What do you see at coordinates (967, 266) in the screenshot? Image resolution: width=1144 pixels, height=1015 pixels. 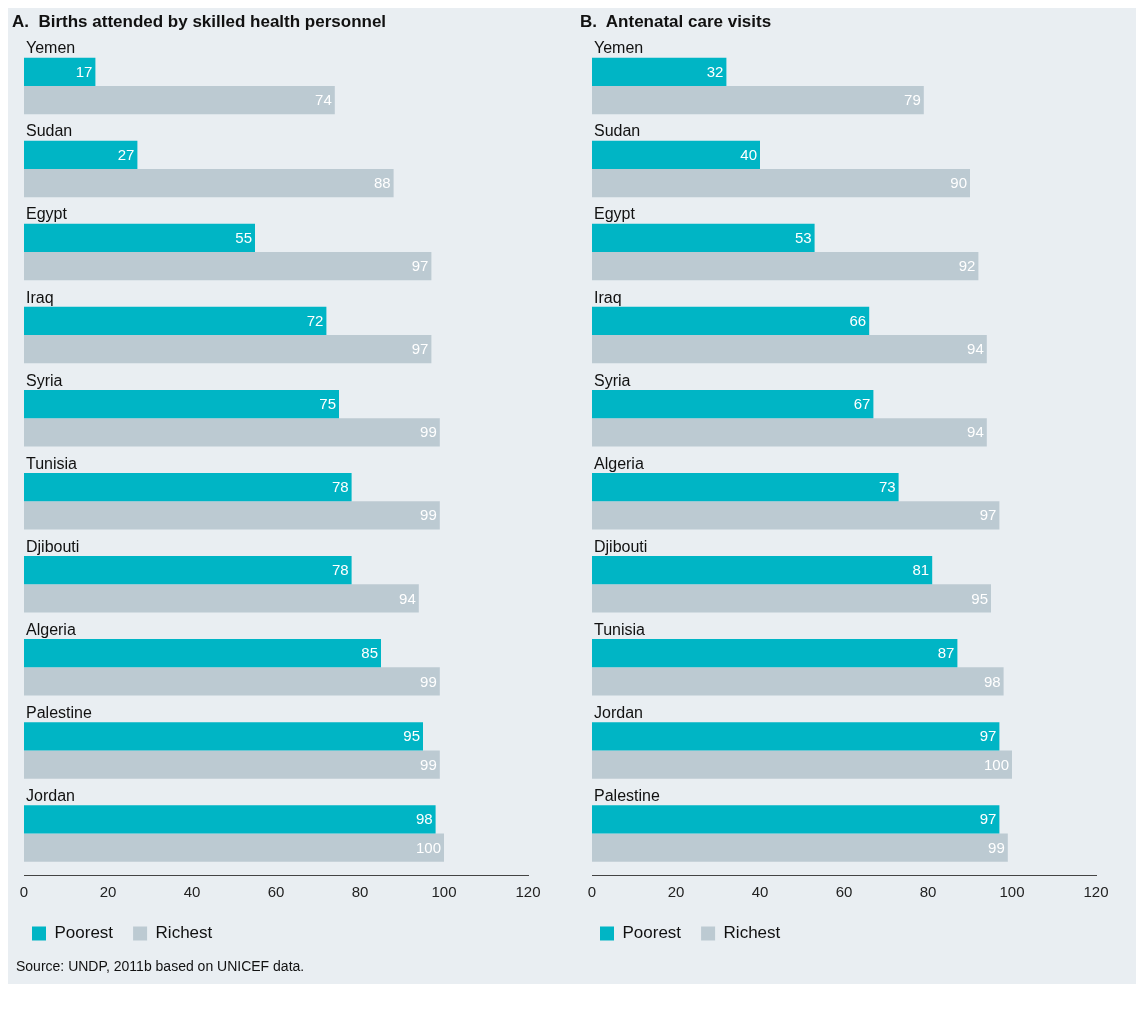 I see `data-label: 92` at bounding box center [967, 266].